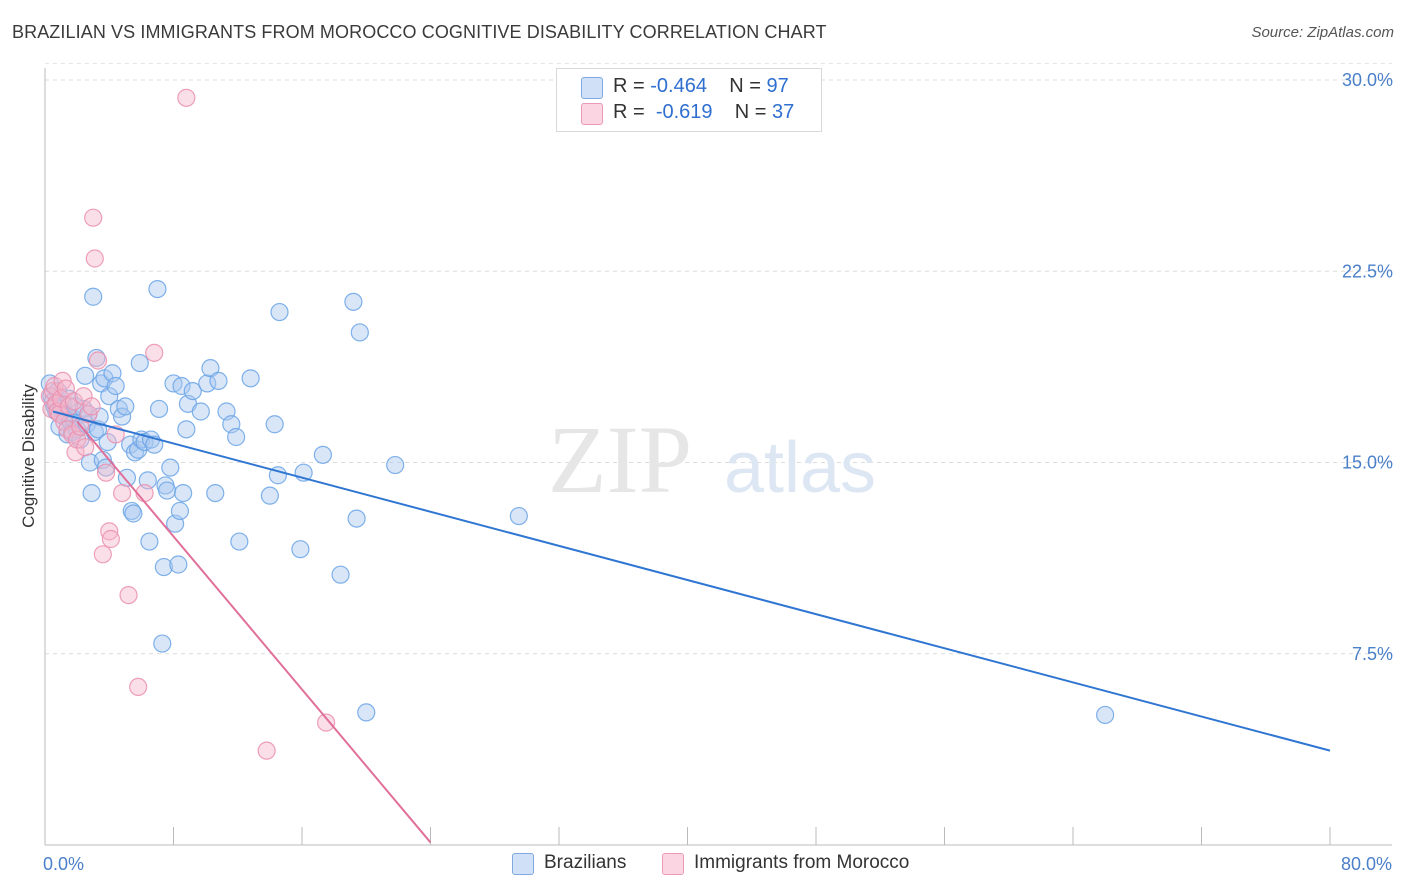 The width and height of the screenshot is (1406, 892). I want to click on legend-n-value: 37, so click(783, 112).